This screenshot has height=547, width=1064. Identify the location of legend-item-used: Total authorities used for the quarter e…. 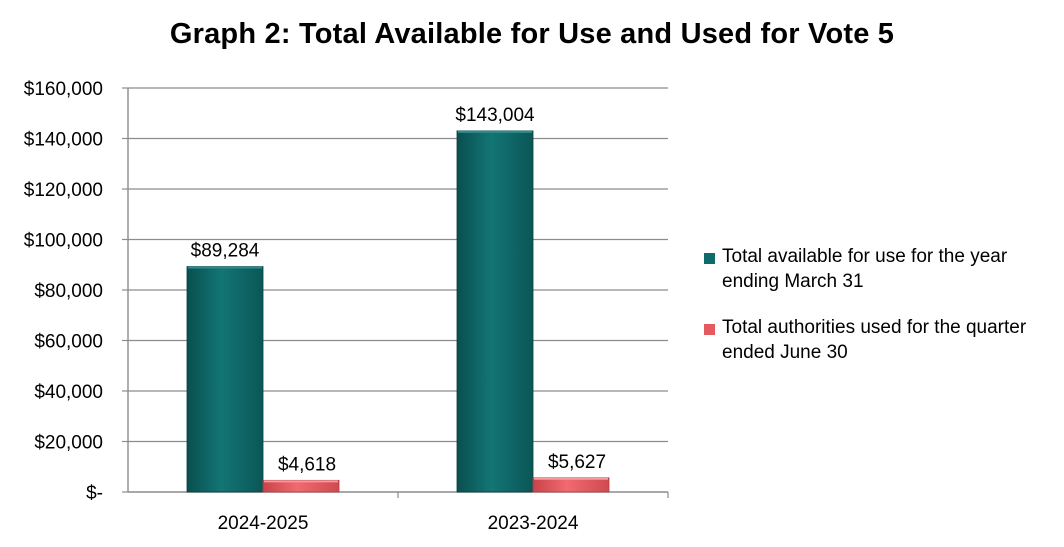
(879, 340).